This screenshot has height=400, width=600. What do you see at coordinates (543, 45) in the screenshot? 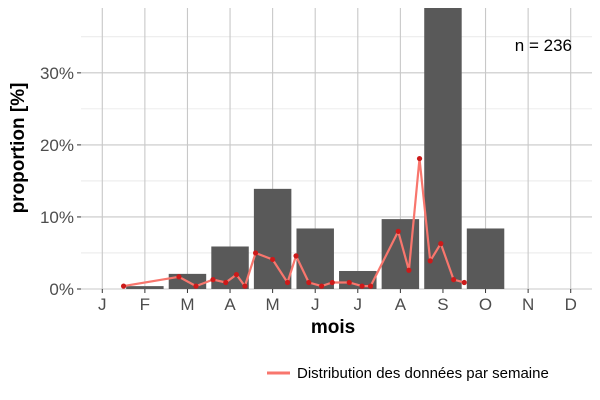
I see `sample-size-annotation: n = 236` at bounding box center [543, 45].